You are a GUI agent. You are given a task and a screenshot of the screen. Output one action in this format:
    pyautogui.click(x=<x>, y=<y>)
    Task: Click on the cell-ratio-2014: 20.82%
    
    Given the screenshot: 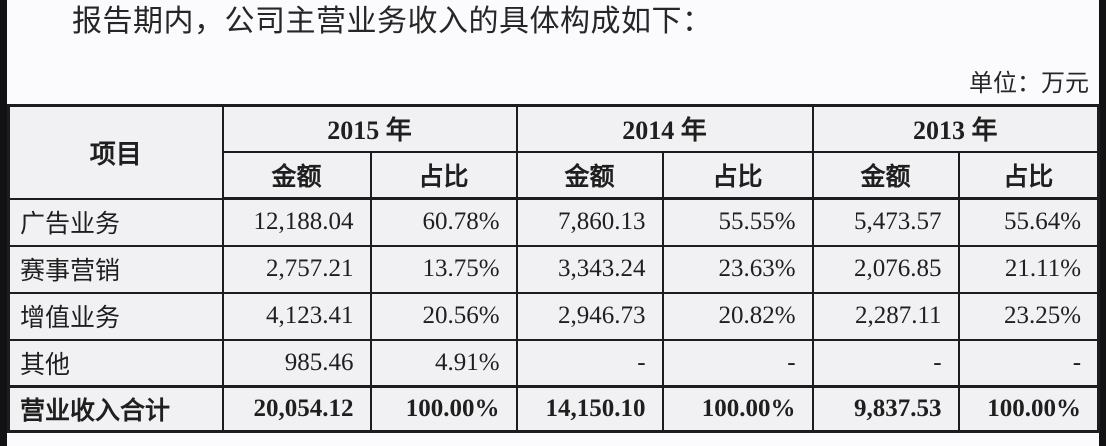 What is the action you would take?
    pyautogui.click(x=737, y=316)
    